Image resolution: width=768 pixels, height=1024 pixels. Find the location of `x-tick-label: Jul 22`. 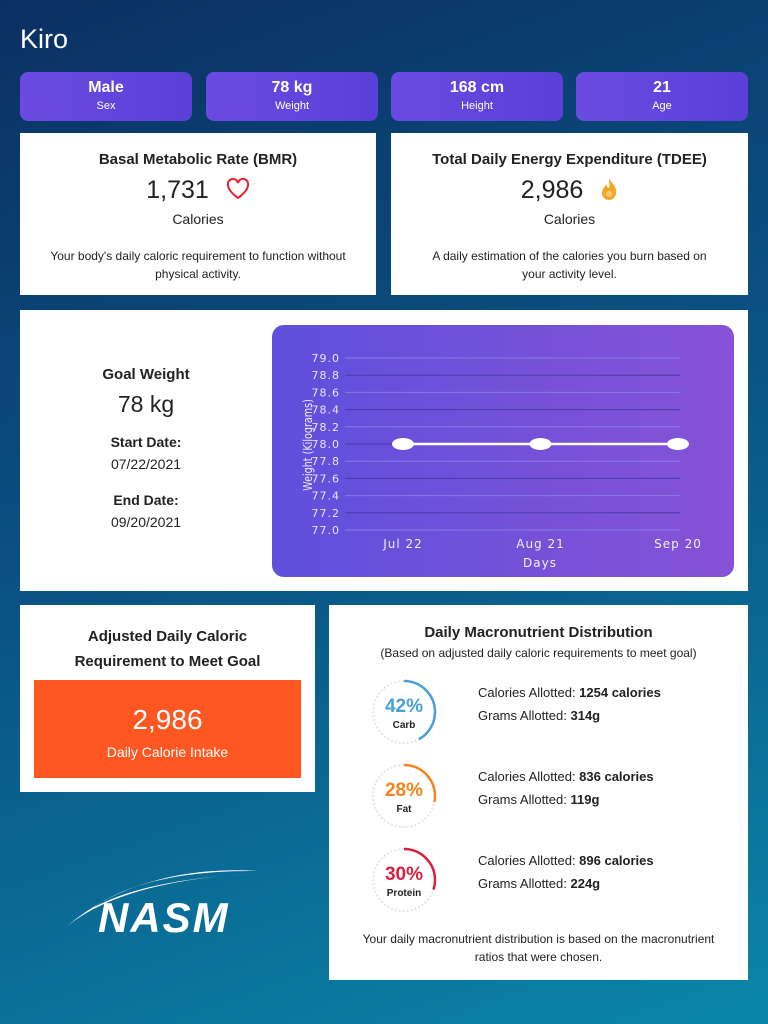

x-tick-label: Jul 22 is located at coordinates (402, 544).